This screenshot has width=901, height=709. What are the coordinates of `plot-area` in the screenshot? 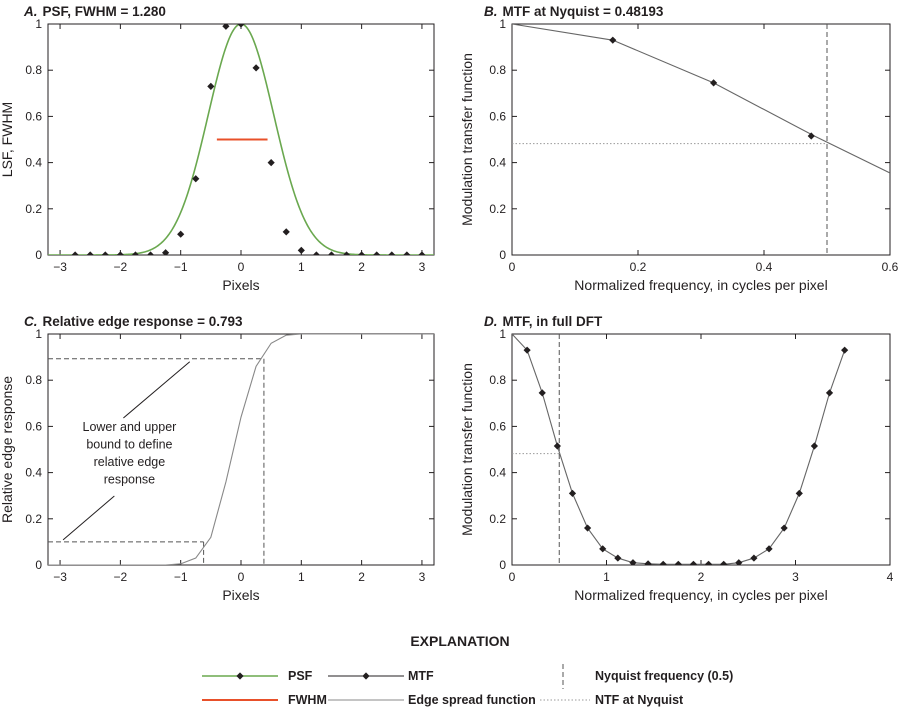 It's located at (241, 449).